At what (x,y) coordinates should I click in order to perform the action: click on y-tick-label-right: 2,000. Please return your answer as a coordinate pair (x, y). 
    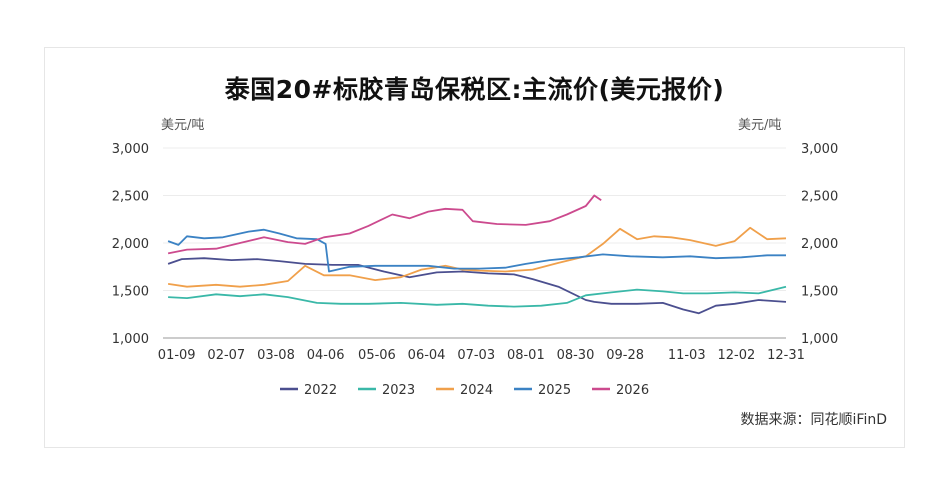
    Looking at the image, I should click on (819, 244).